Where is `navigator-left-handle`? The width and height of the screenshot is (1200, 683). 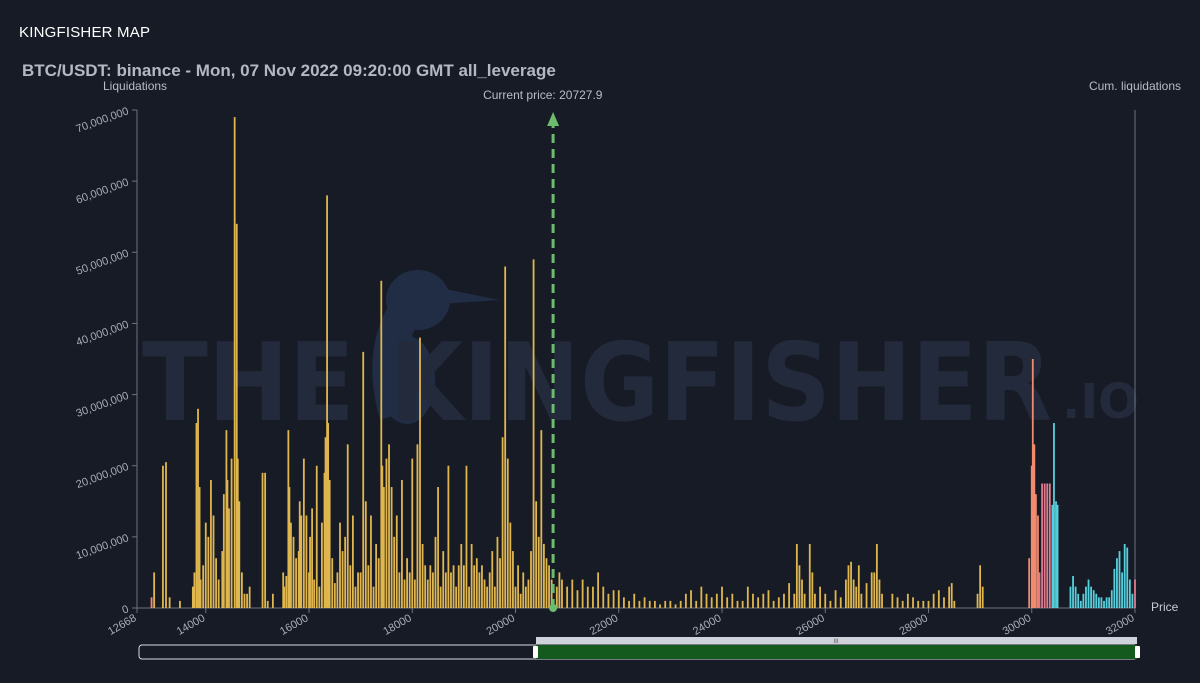
navigator-left-handle is located at coordinates (535, 652).